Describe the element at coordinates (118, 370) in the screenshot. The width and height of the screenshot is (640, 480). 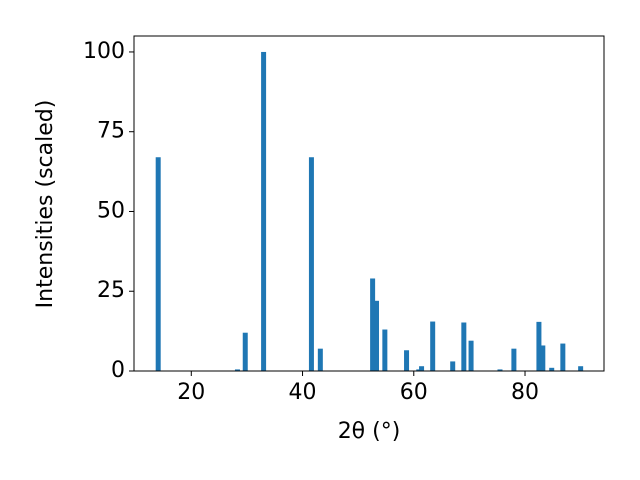
I see `y-tick-label: 0` at that location.